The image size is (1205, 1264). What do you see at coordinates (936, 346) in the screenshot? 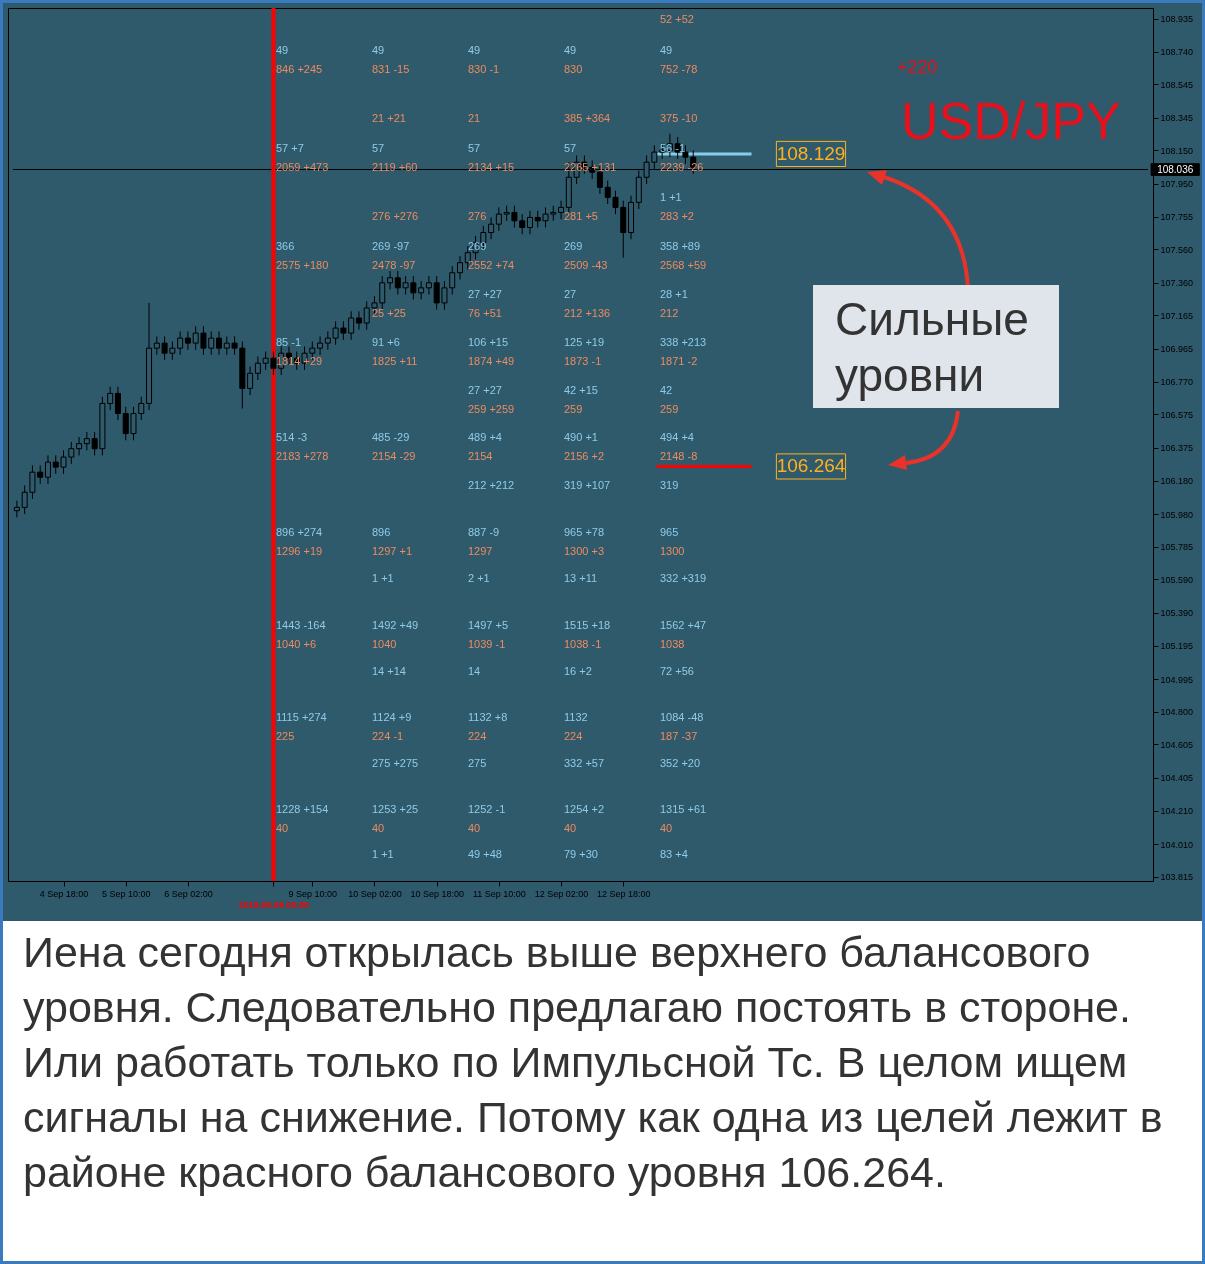
I see `annotation: Сильные уровни` at bounding box center [936, 346].